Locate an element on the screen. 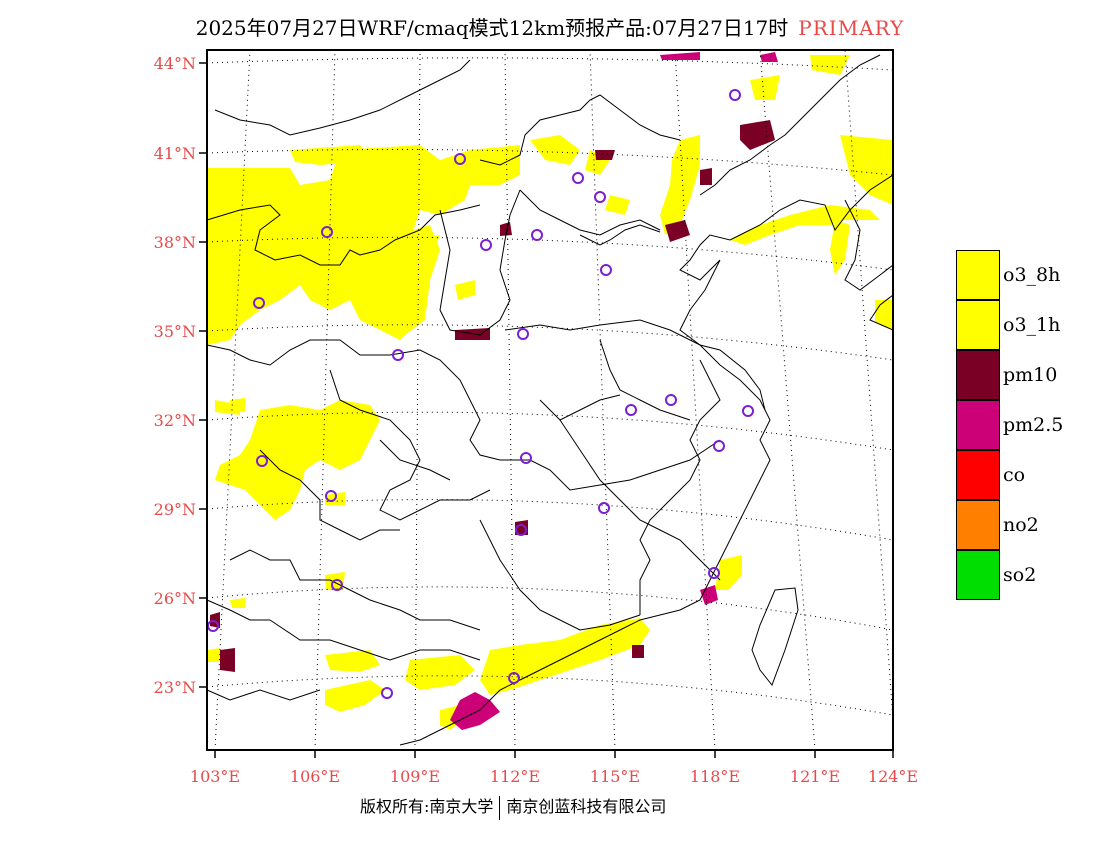  lat-label-23: 23°N is located at coordinates (174, 687).